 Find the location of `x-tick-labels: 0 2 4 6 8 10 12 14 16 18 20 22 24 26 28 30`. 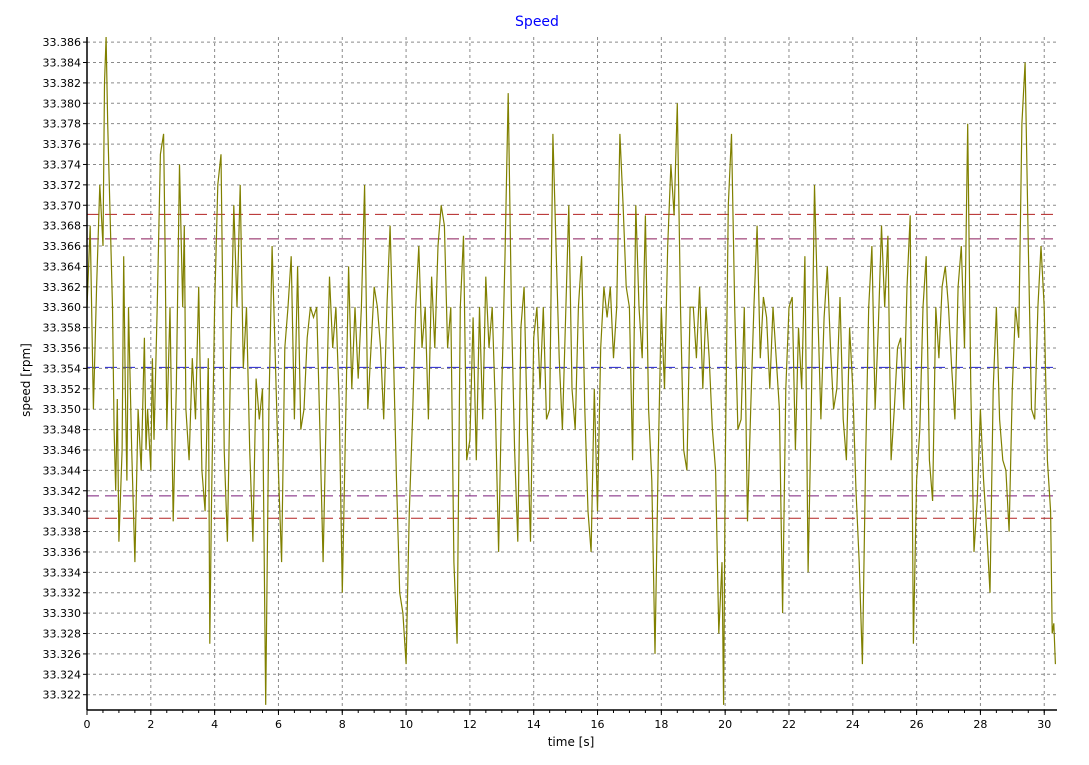

x-tick-labels: 0 2 4 6 8 10 12 14 16 18 20 22 24 26 28 30 is located at coordinates (568, 724).